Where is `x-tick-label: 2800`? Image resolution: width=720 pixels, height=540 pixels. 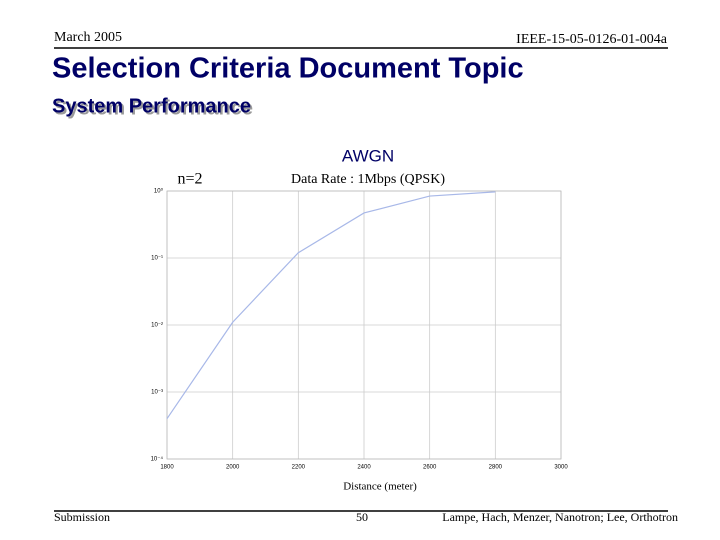 x-tick-label: 2800 is located at coordinates (496, 468).